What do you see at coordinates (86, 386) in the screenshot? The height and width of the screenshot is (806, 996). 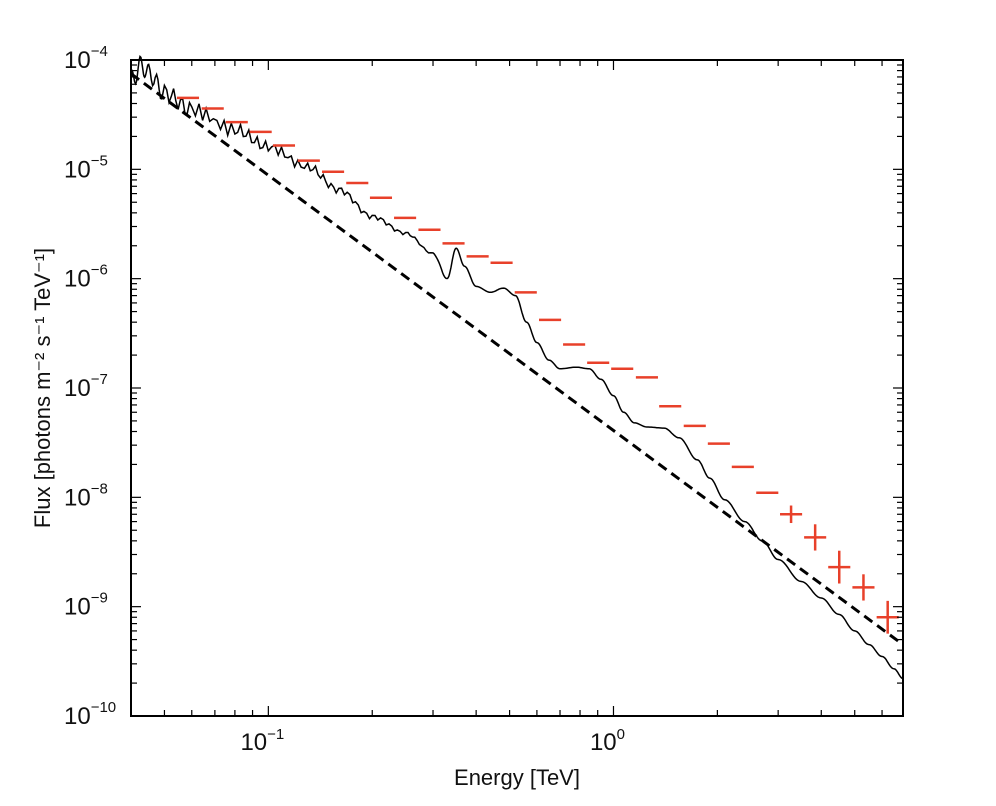 I see `y-tick-label: 10⁻⁷` at bounding box center [86, 386].